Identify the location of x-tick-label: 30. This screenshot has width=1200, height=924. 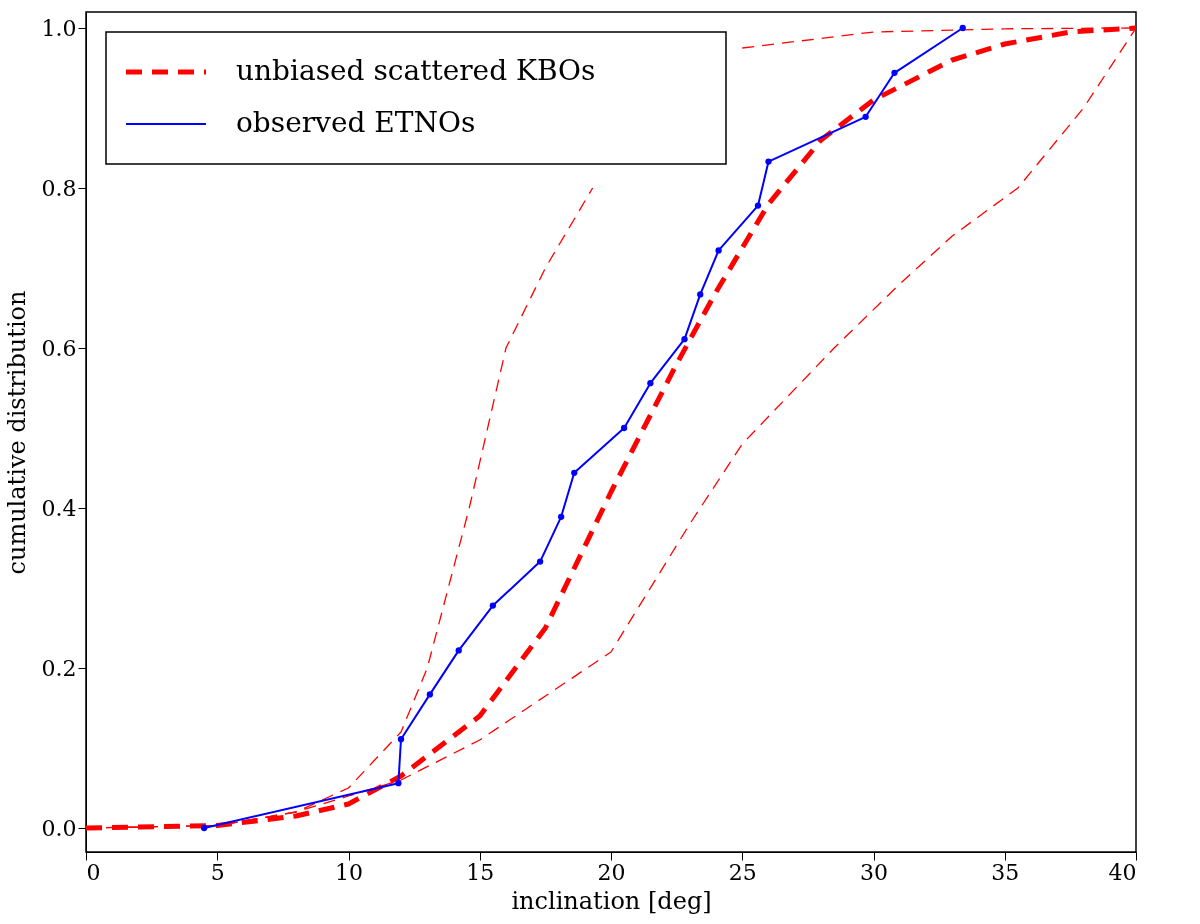
(874, 872).